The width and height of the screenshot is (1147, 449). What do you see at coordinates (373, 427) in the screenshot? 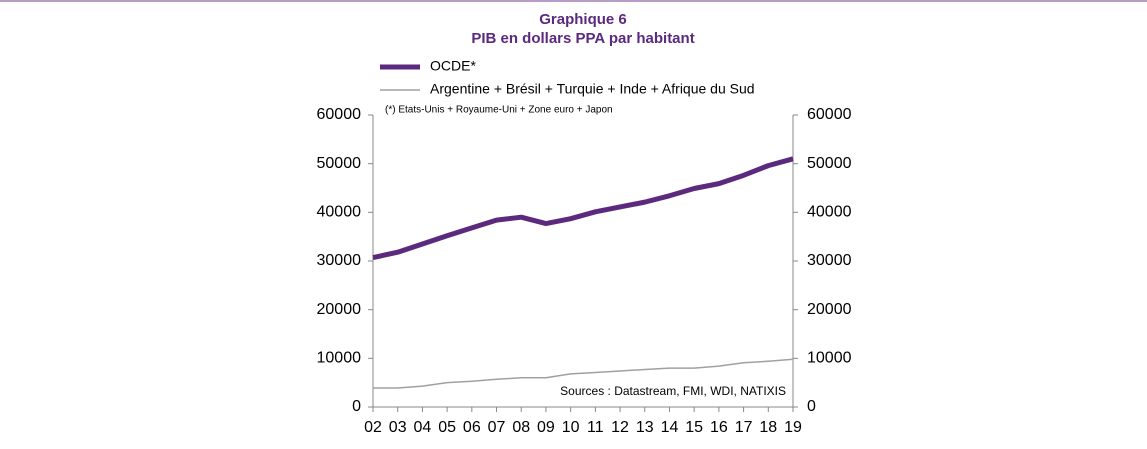
I see `x-tick-label: 02` at bounding box center [373, 427].